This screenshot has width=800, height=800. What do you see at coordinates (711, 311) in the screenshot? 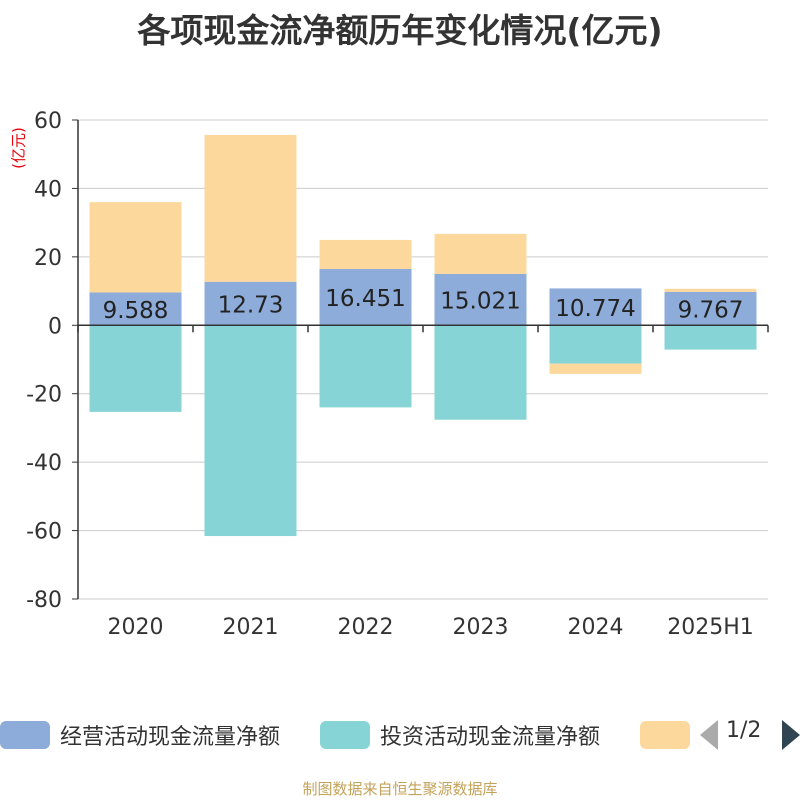
I see `data-label: 9.767` at bounding box center [711, 311].